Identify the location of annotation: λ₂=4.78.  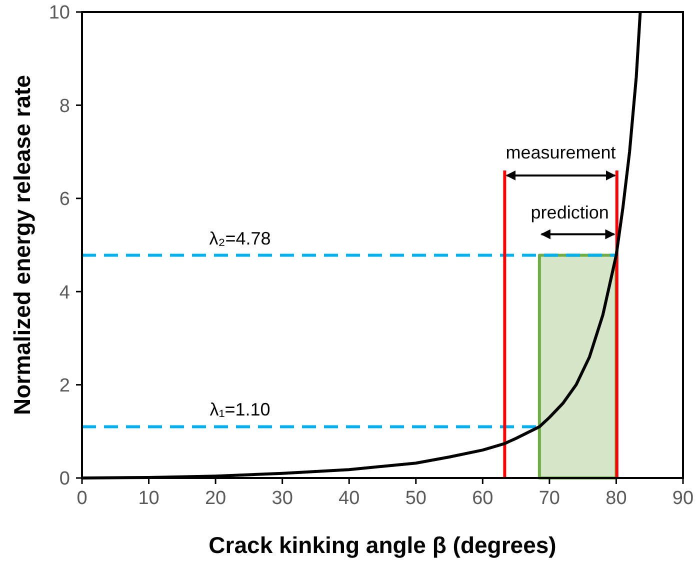
(240, 238).